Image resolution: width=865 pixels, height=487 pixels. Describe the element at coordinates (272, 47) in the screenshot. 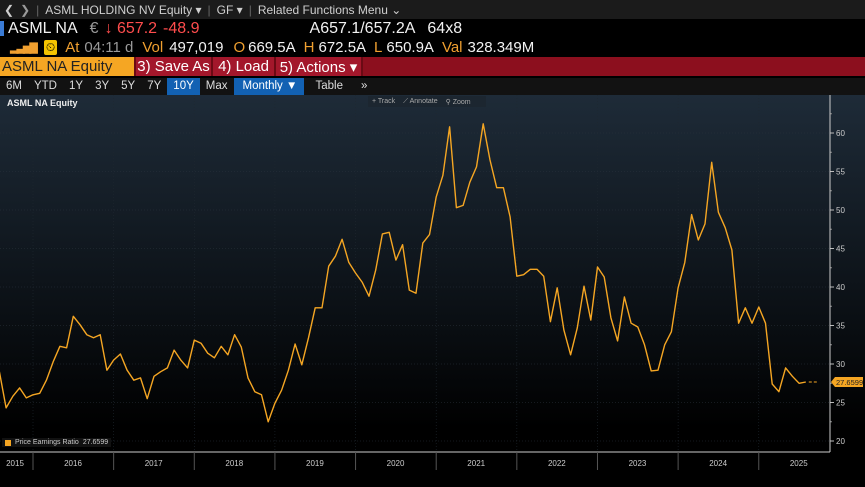

I see `open: 669.5A` at that location.